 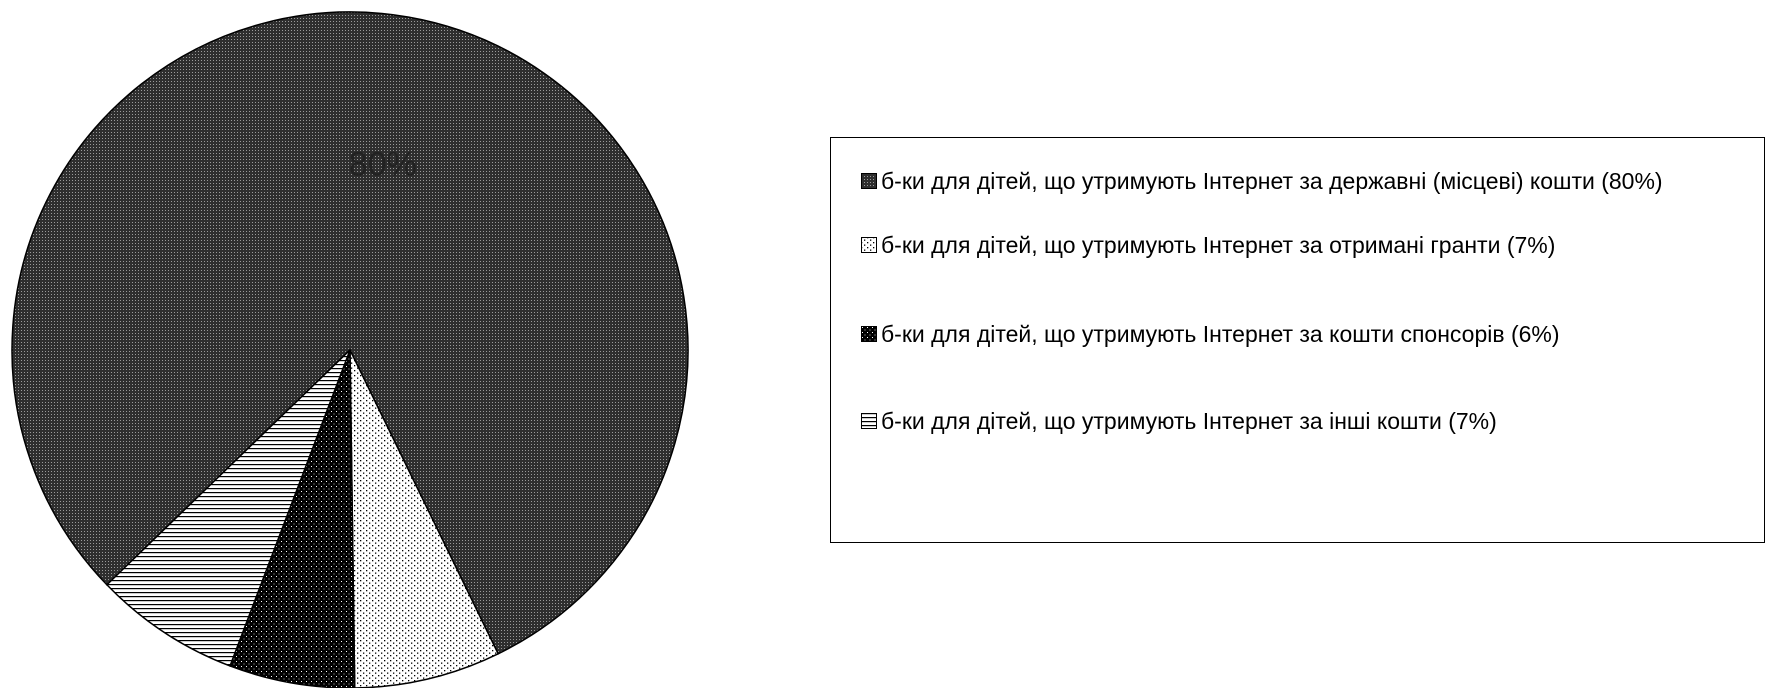 I want to click on legend-swatch-hlines, so click(x=869, y=421).